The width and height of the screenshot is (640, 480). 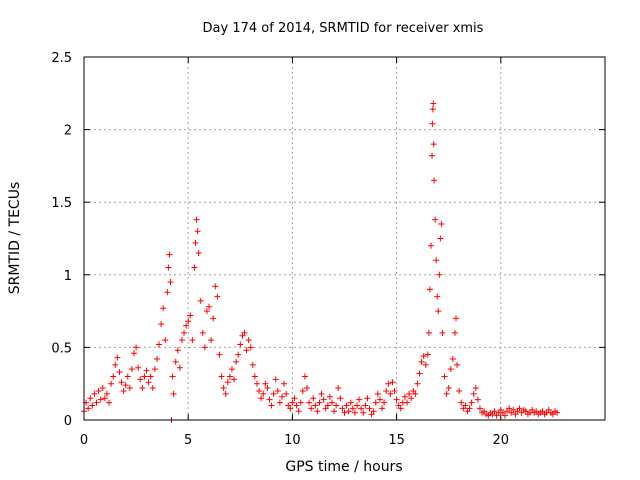 I want to click on y-axis-label: SRMTID / TECUs, so click(x=15, y=238).